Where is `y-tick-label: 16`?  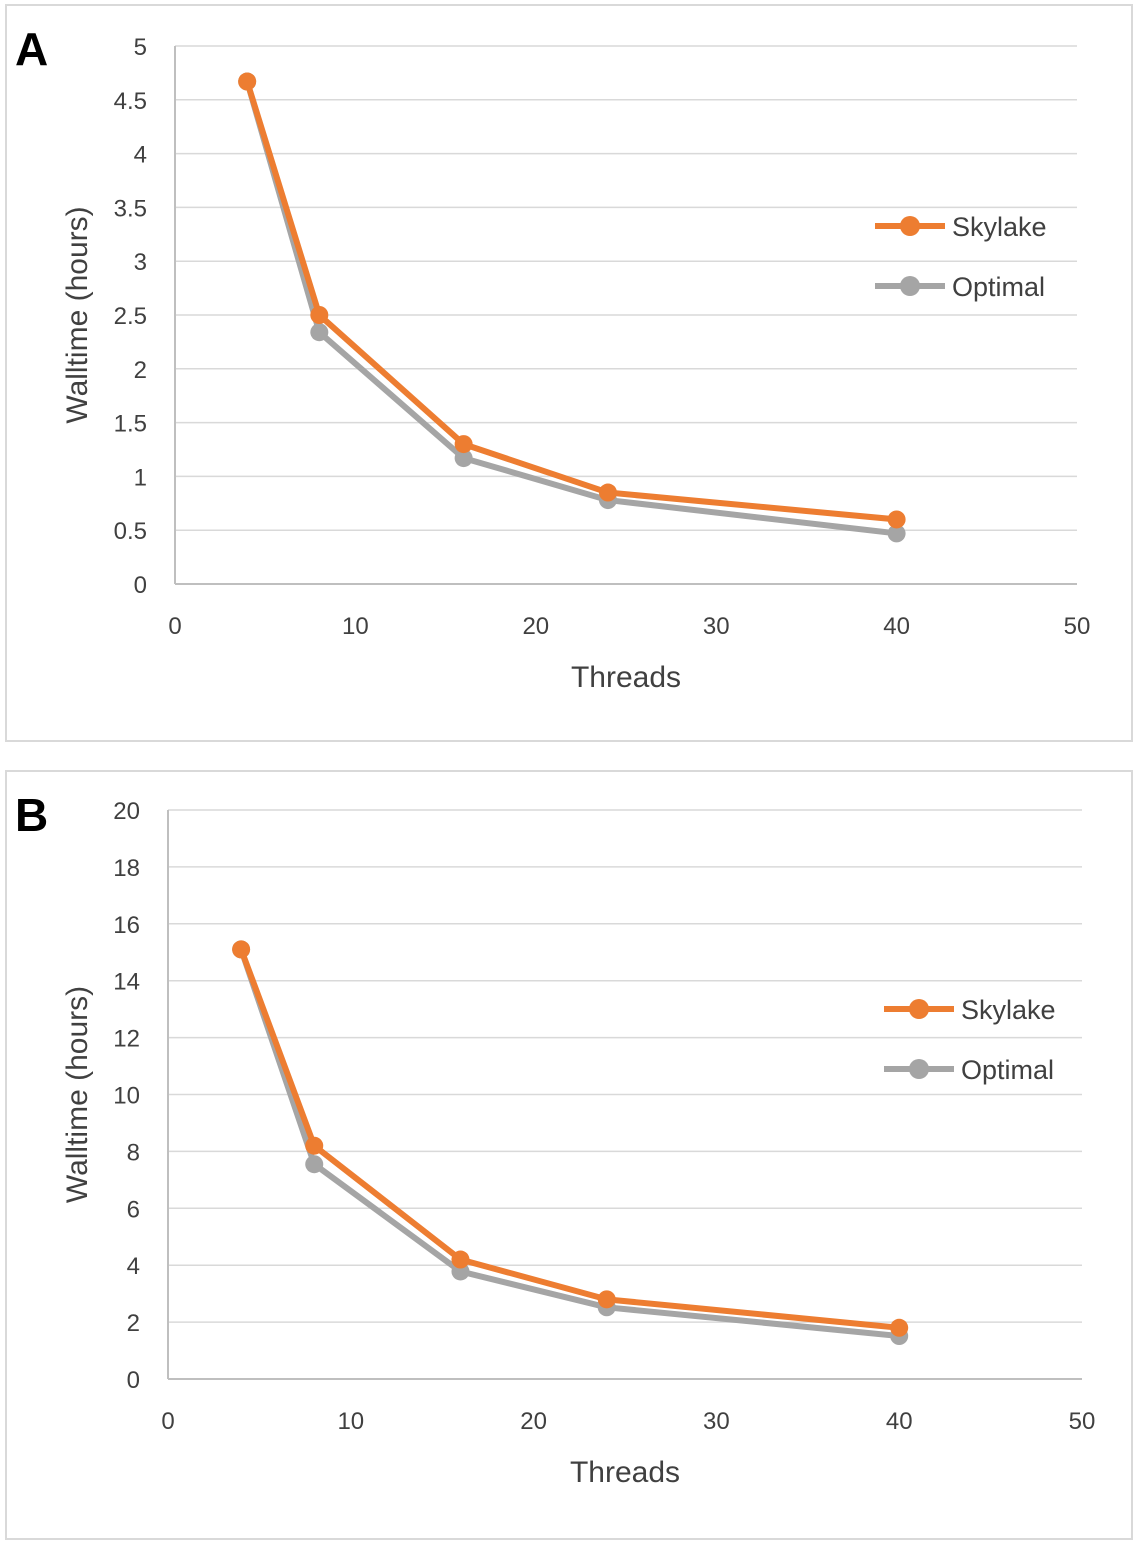
y-tick-label: 16 is located at coordinates (126, 925).